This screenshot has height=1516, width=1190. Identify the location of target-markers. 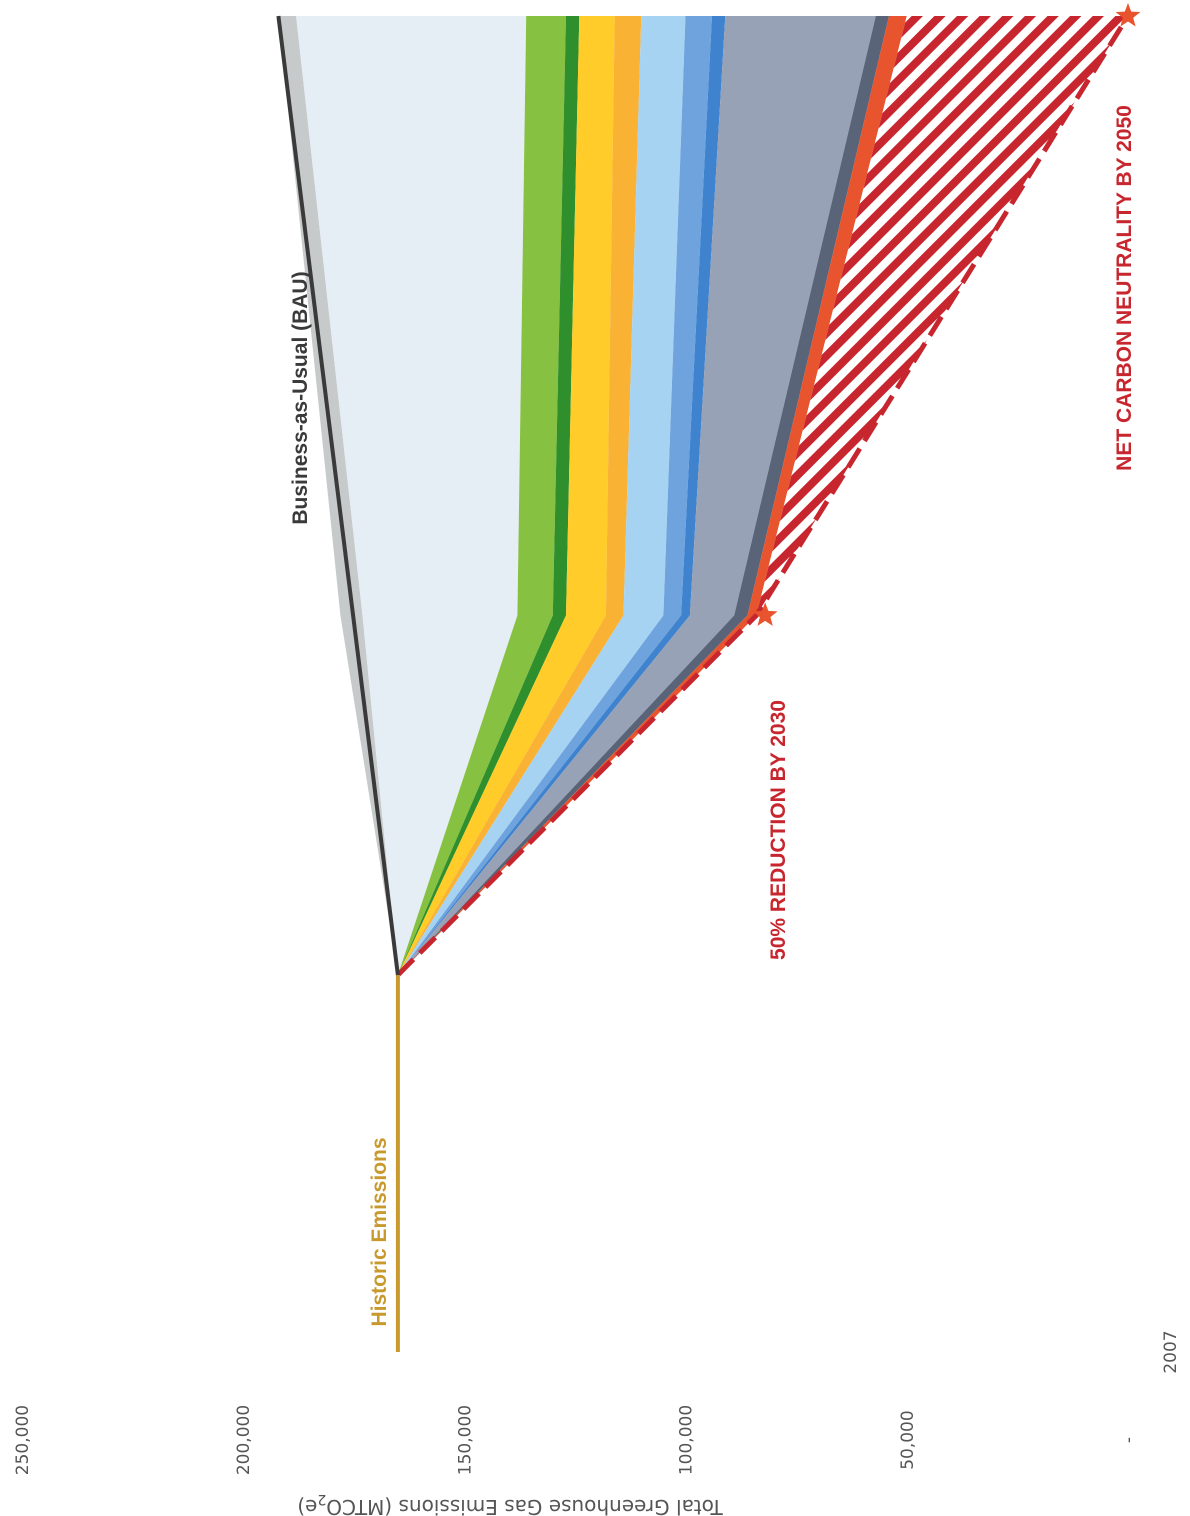
(946, 314).